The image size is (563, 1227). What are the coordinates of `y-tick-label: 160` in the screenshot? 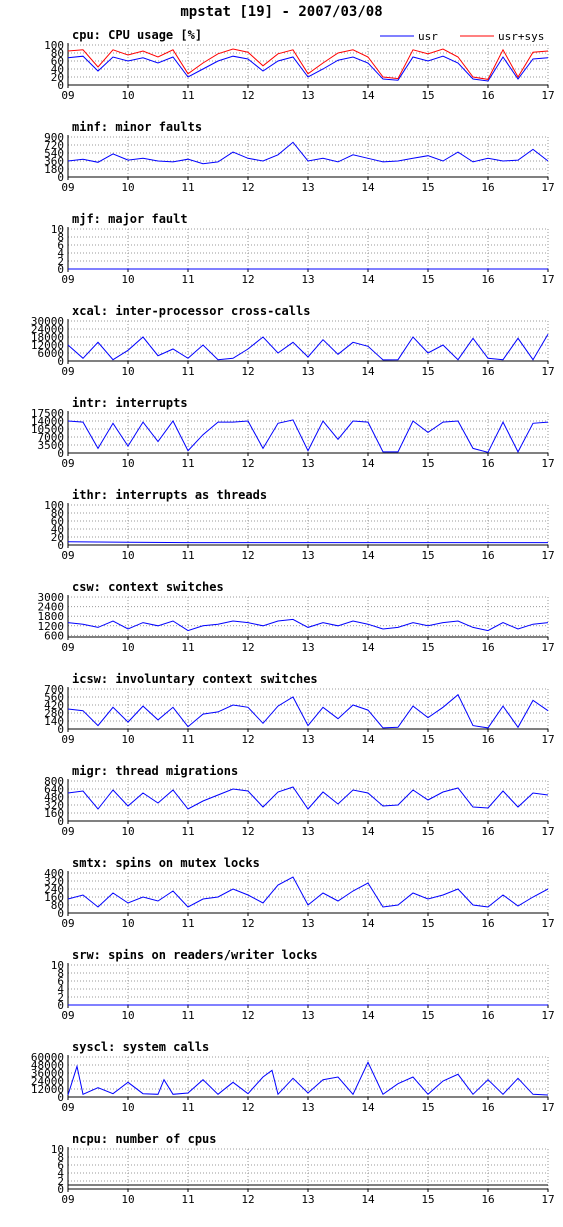 It's located at (54, 897).